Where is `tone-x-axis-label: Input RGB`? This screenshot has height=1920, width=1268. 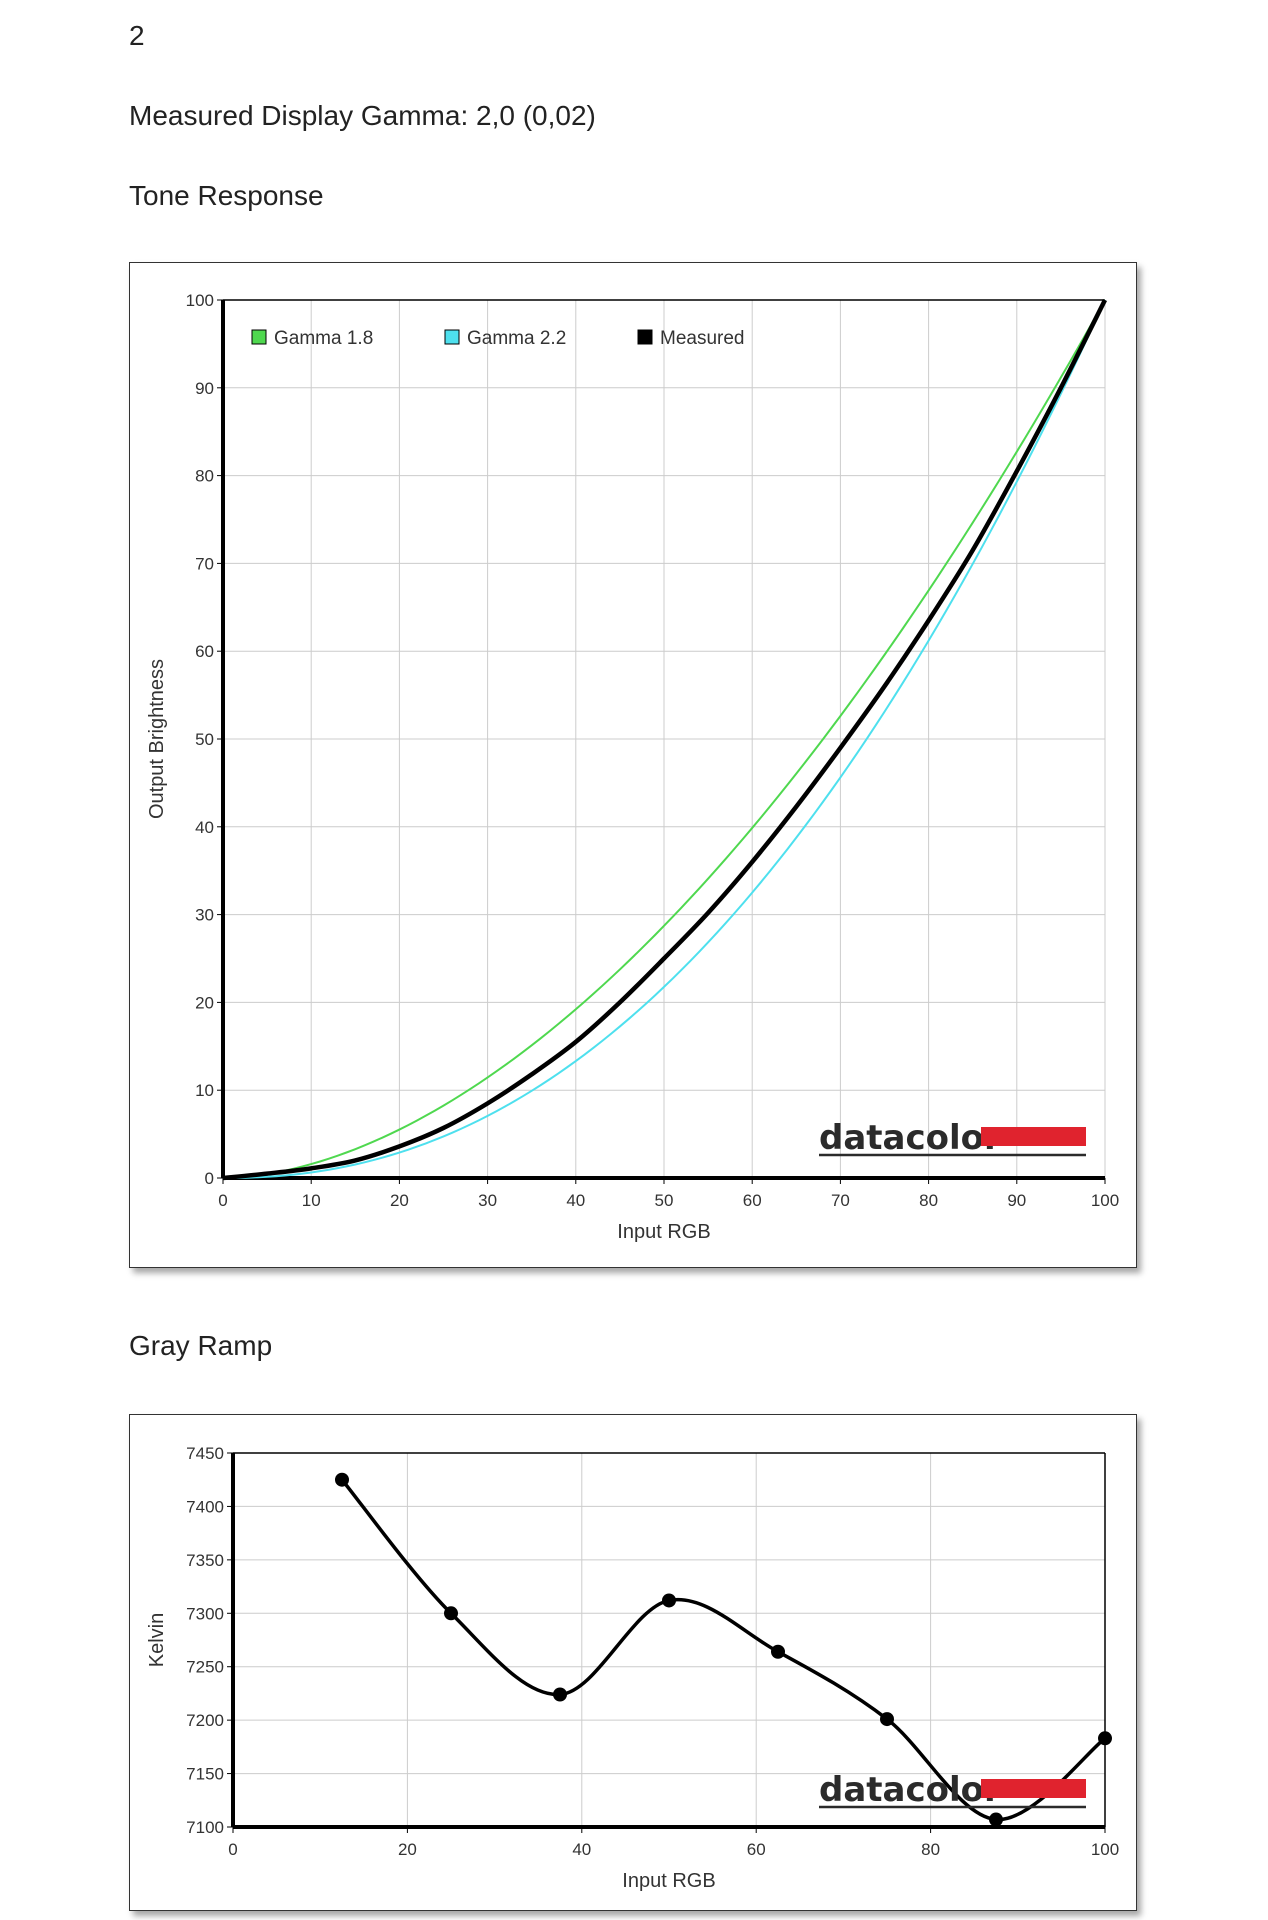
tone-x-axis-label: Input RGB is located at coordinates (663, 1232).